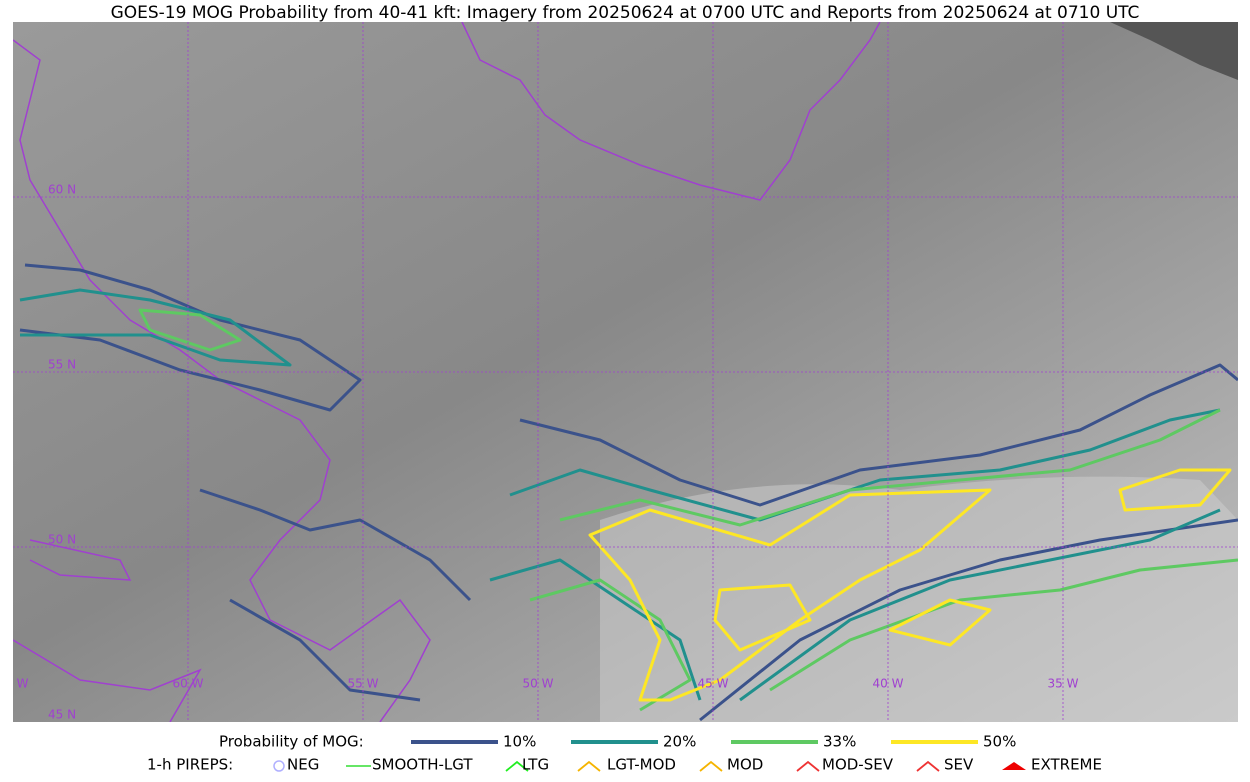 Image resolution: width=1250 pixels, height=782 pixels. Describe the element at coordinates (291, 742) in the screenshot. I see `legend-title: Probability of MOG:` at that location.